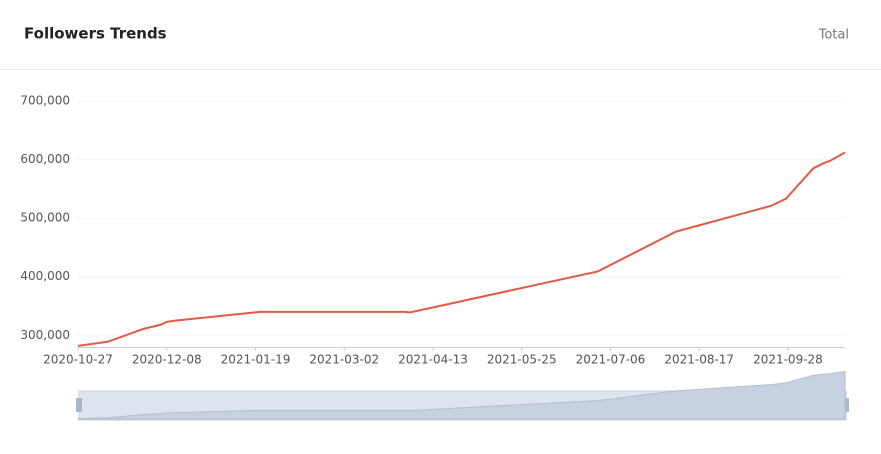 The image size is (881, 454). What do you see at coordinates (256, 360) in the screenshot?
I see `x-tick-label: 2021-01-19` at bounding box center [256, 360].